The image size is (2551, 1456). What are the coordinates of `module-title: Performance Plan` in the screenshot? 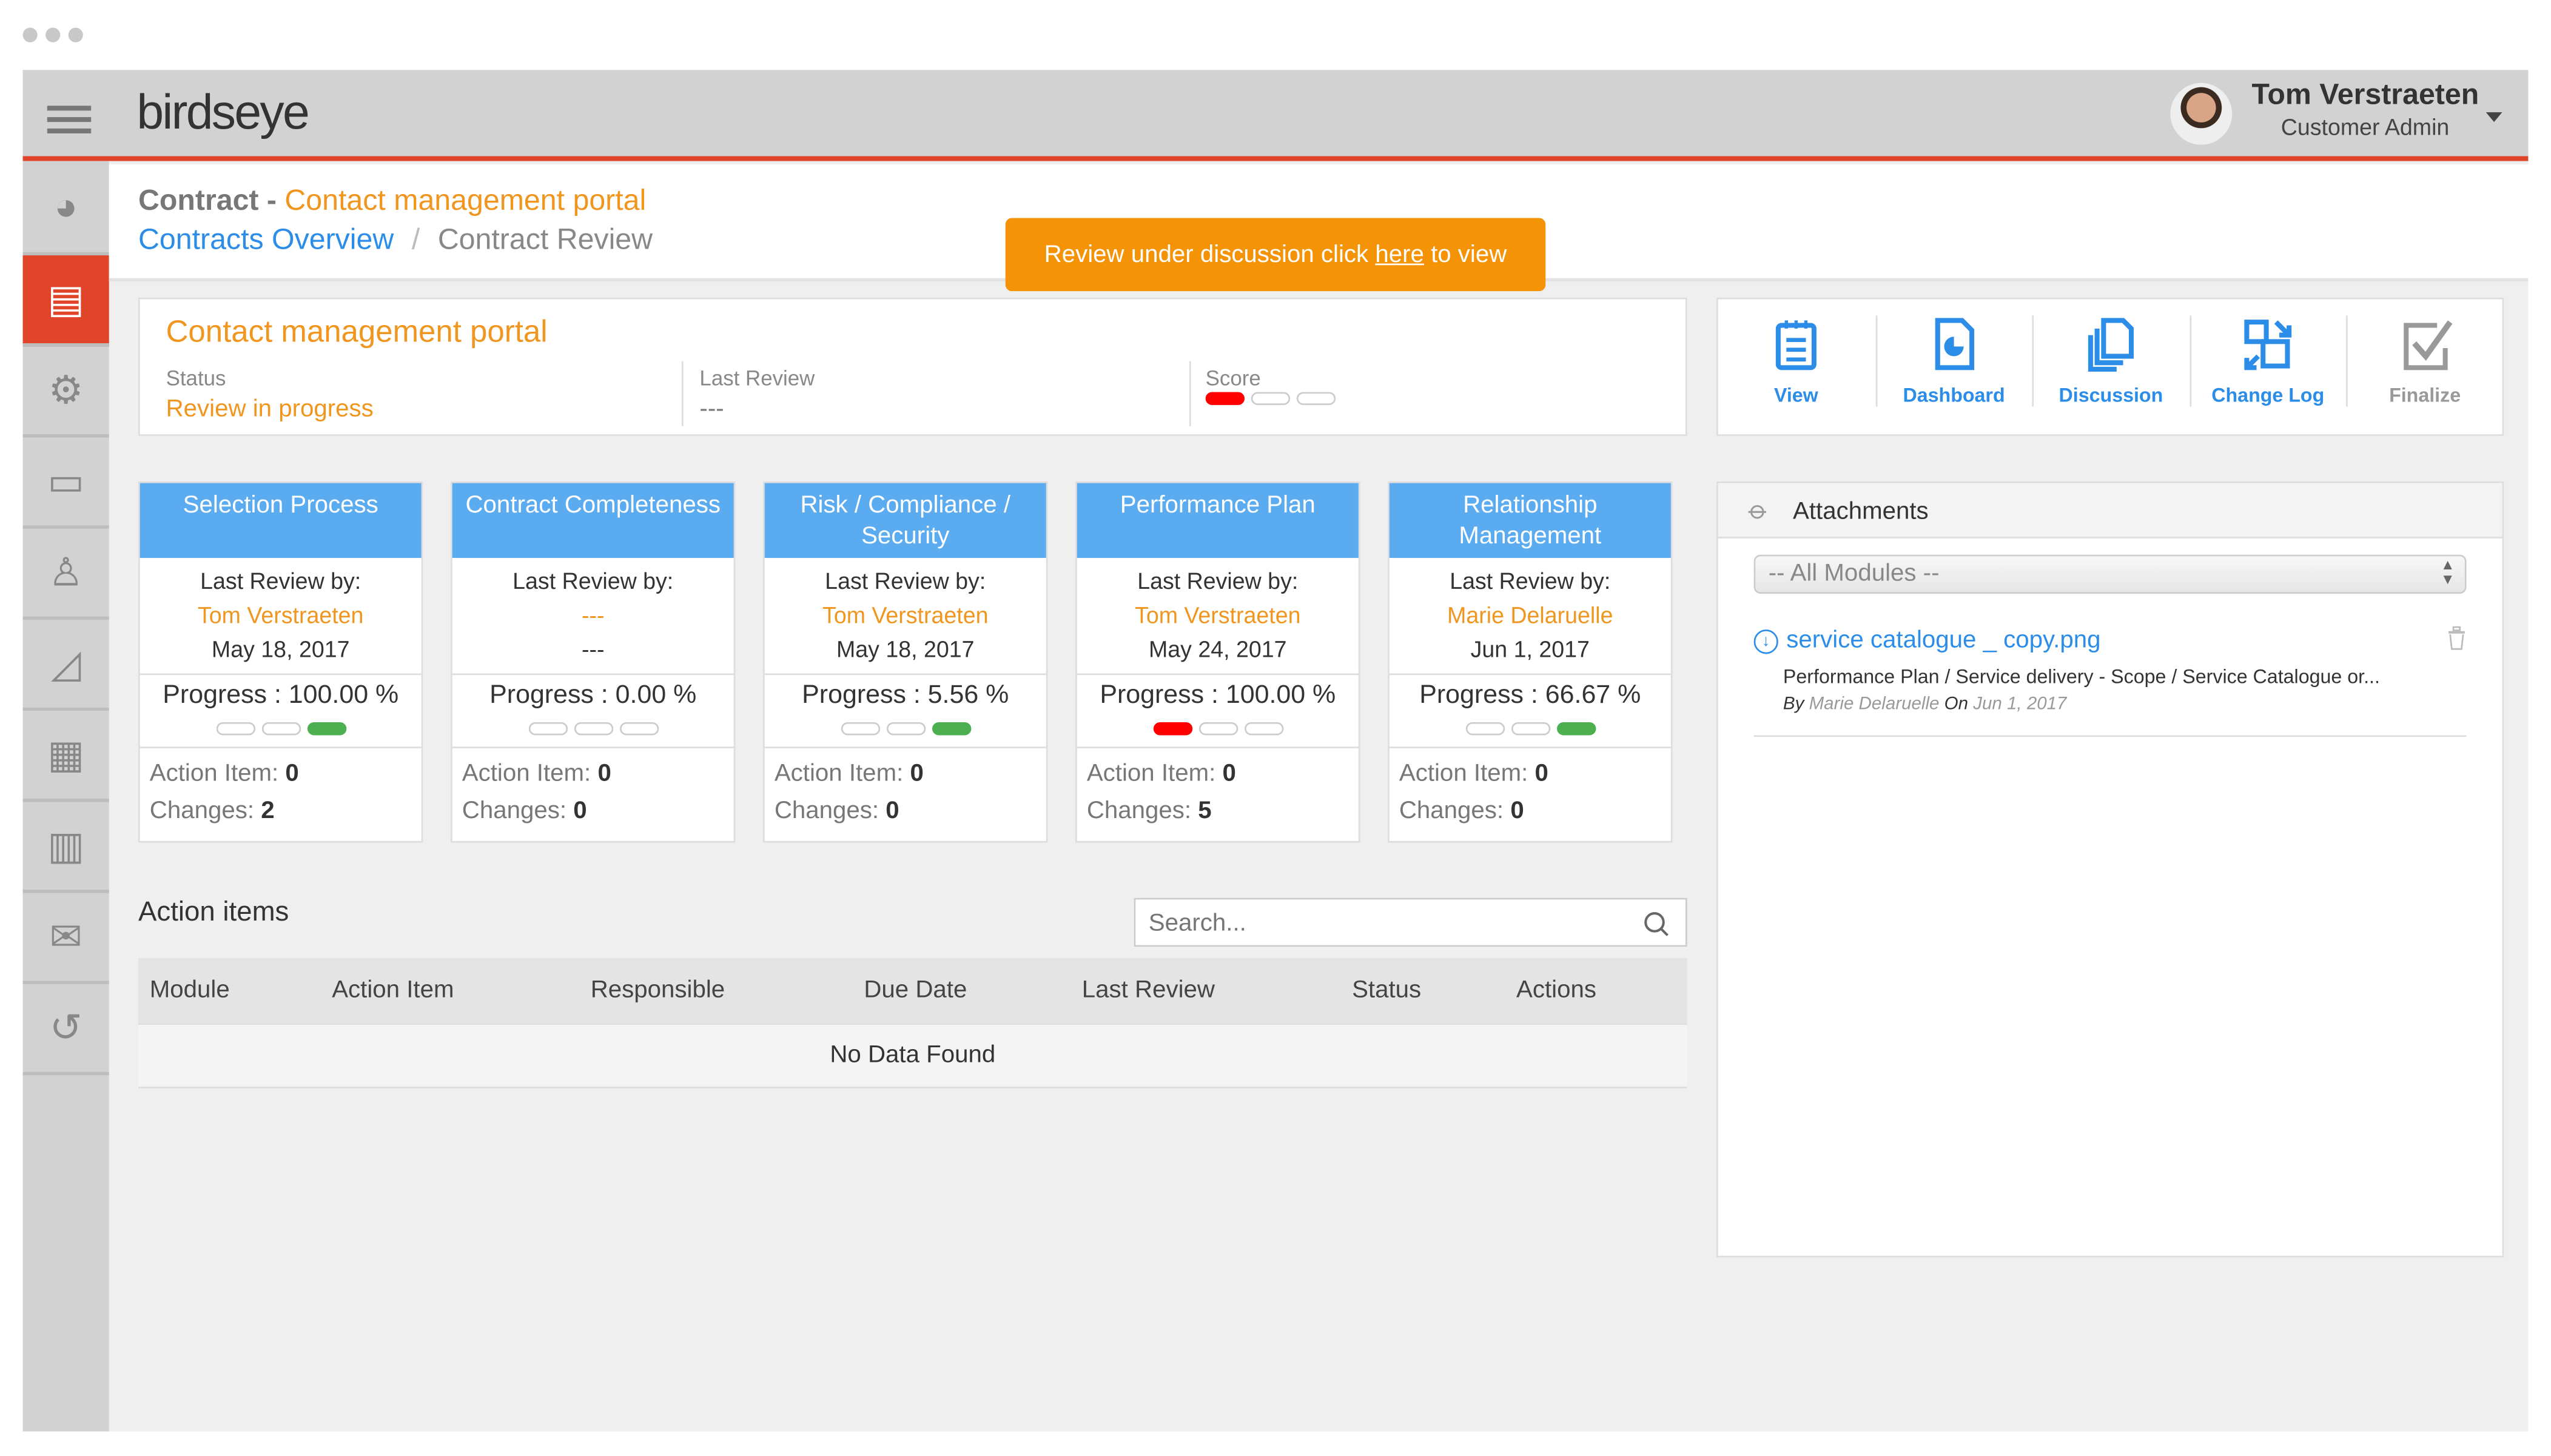 It's located at (1218, 521).